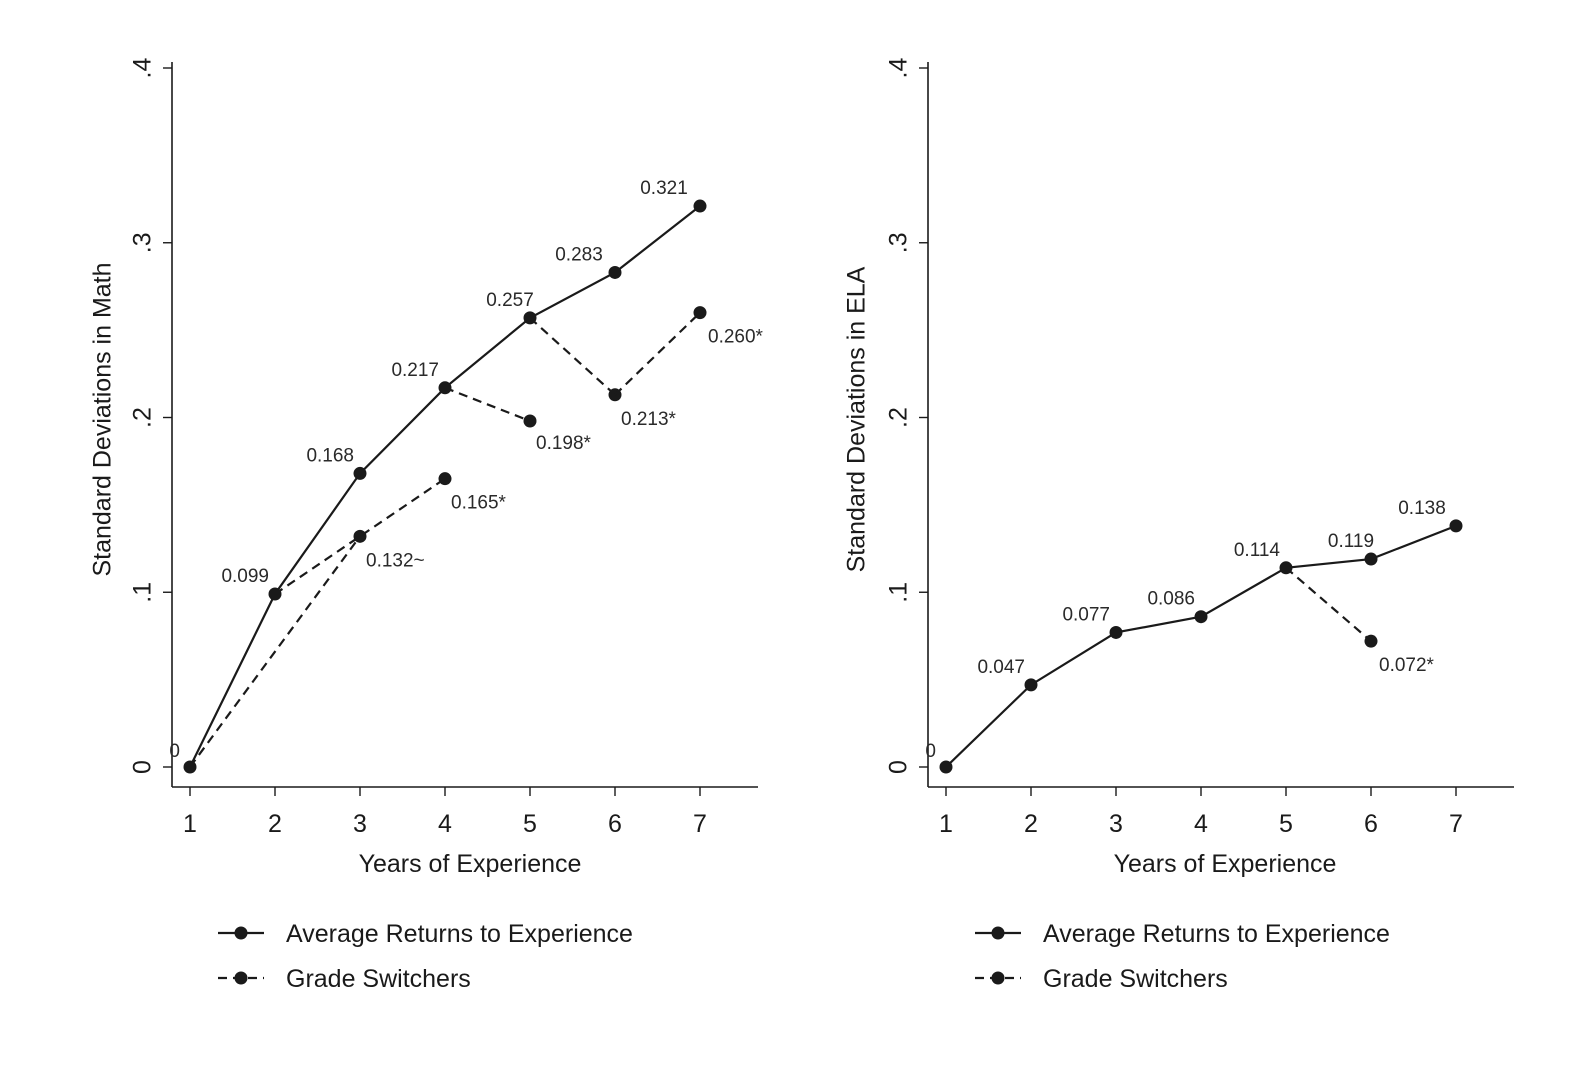  I want to click on average-returns-data-label: 0.086, so click(1171, 599).